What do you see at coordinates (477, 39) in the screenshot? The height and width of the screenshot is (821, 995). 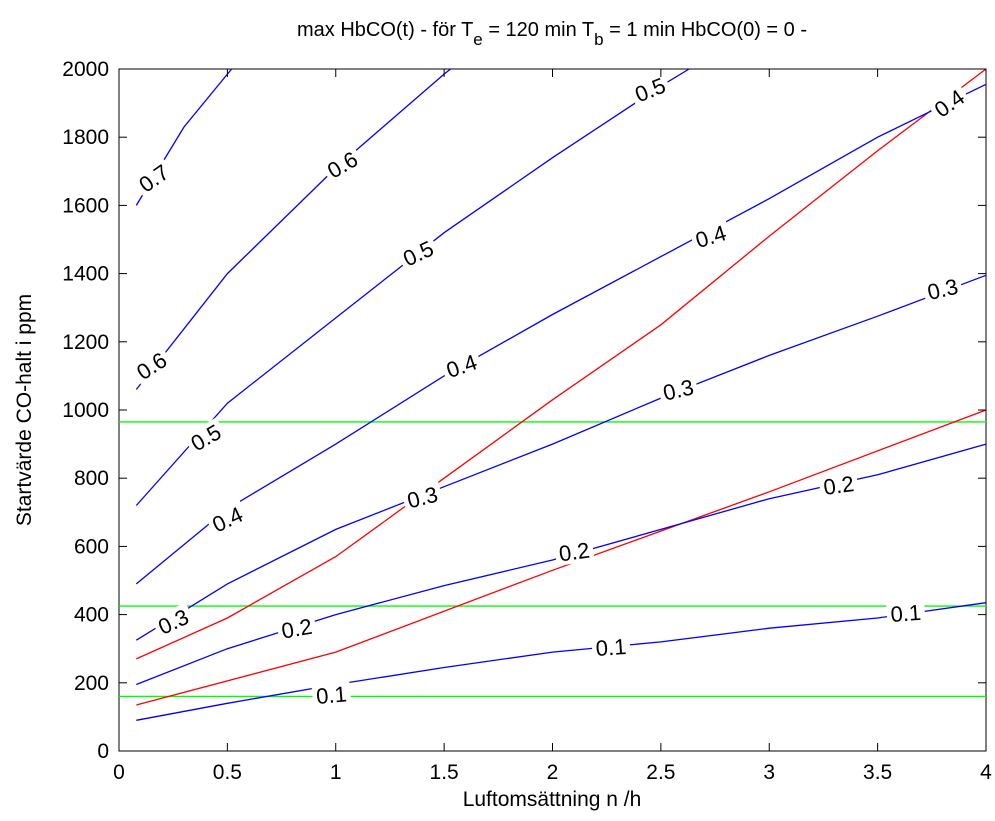 I see `title-subscript-e: e` at bounding box center [477, 39].